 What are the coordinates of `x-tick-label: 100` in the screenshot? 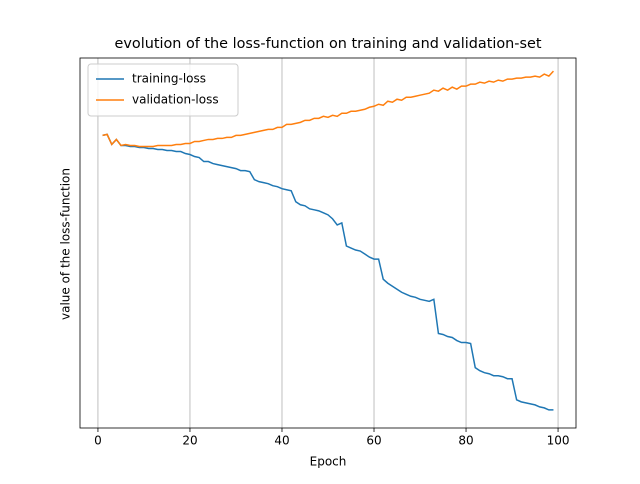 It's located at (558, 441).